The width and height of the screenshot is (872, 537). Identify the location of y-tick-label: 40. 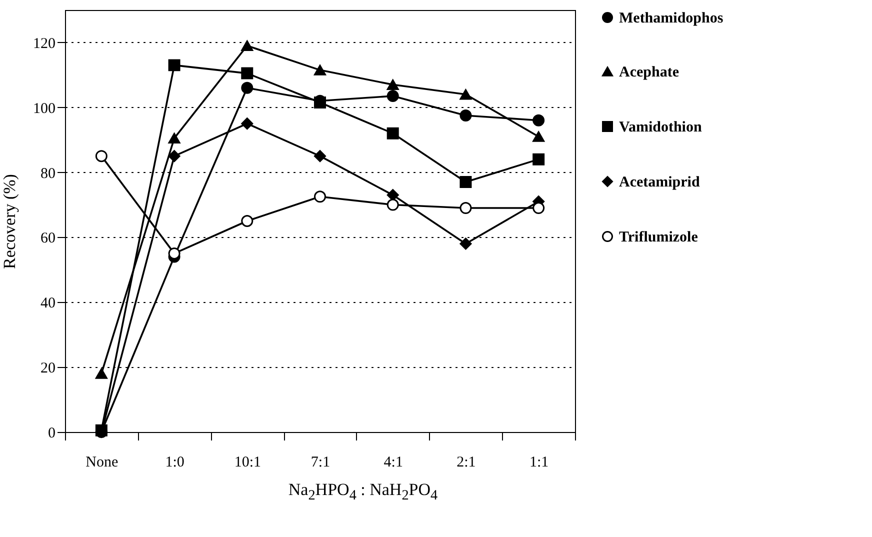
(48, 304).